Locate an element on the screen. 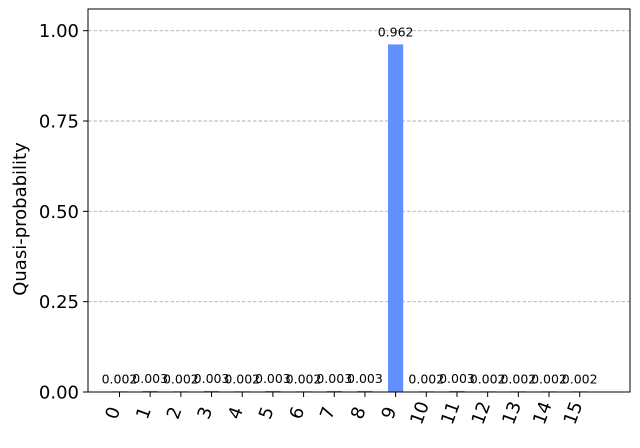  data-label-9: 0.962 is located at coordinates (396, 31).